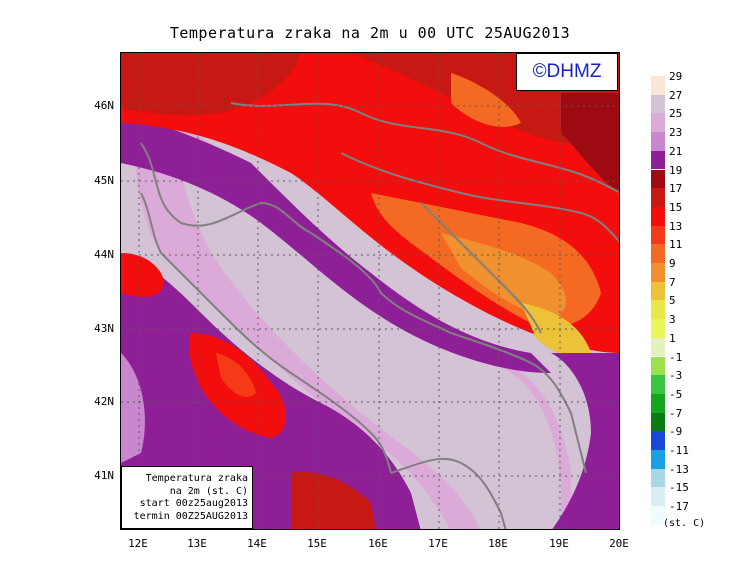 Image resolution: width=740 pixels, height=582 pixels. What do you see at coordinates (676, 133) in the screenshot?
I see `legend-label: 23` at bounding box center [676, 133].